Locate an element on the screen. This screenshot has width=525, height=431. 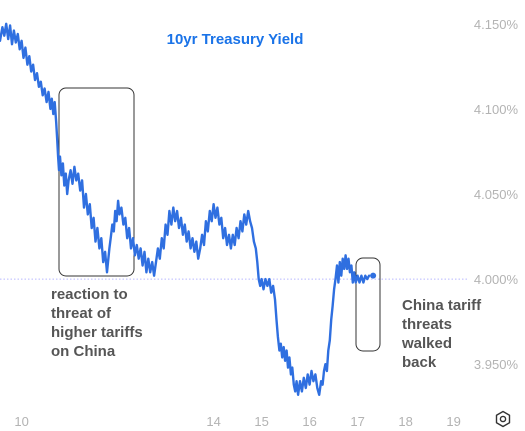
x-tick-label: 15 is located at coordinates (261, 421).